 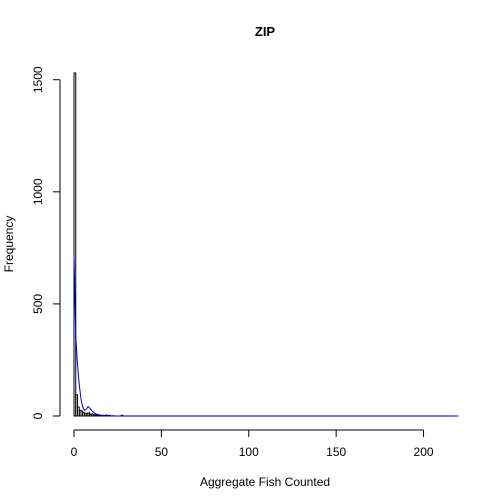 What do you see at coordinates (98, 244) in the screenshot?
I see `histogram-bars` at bounding box center [98, 244].